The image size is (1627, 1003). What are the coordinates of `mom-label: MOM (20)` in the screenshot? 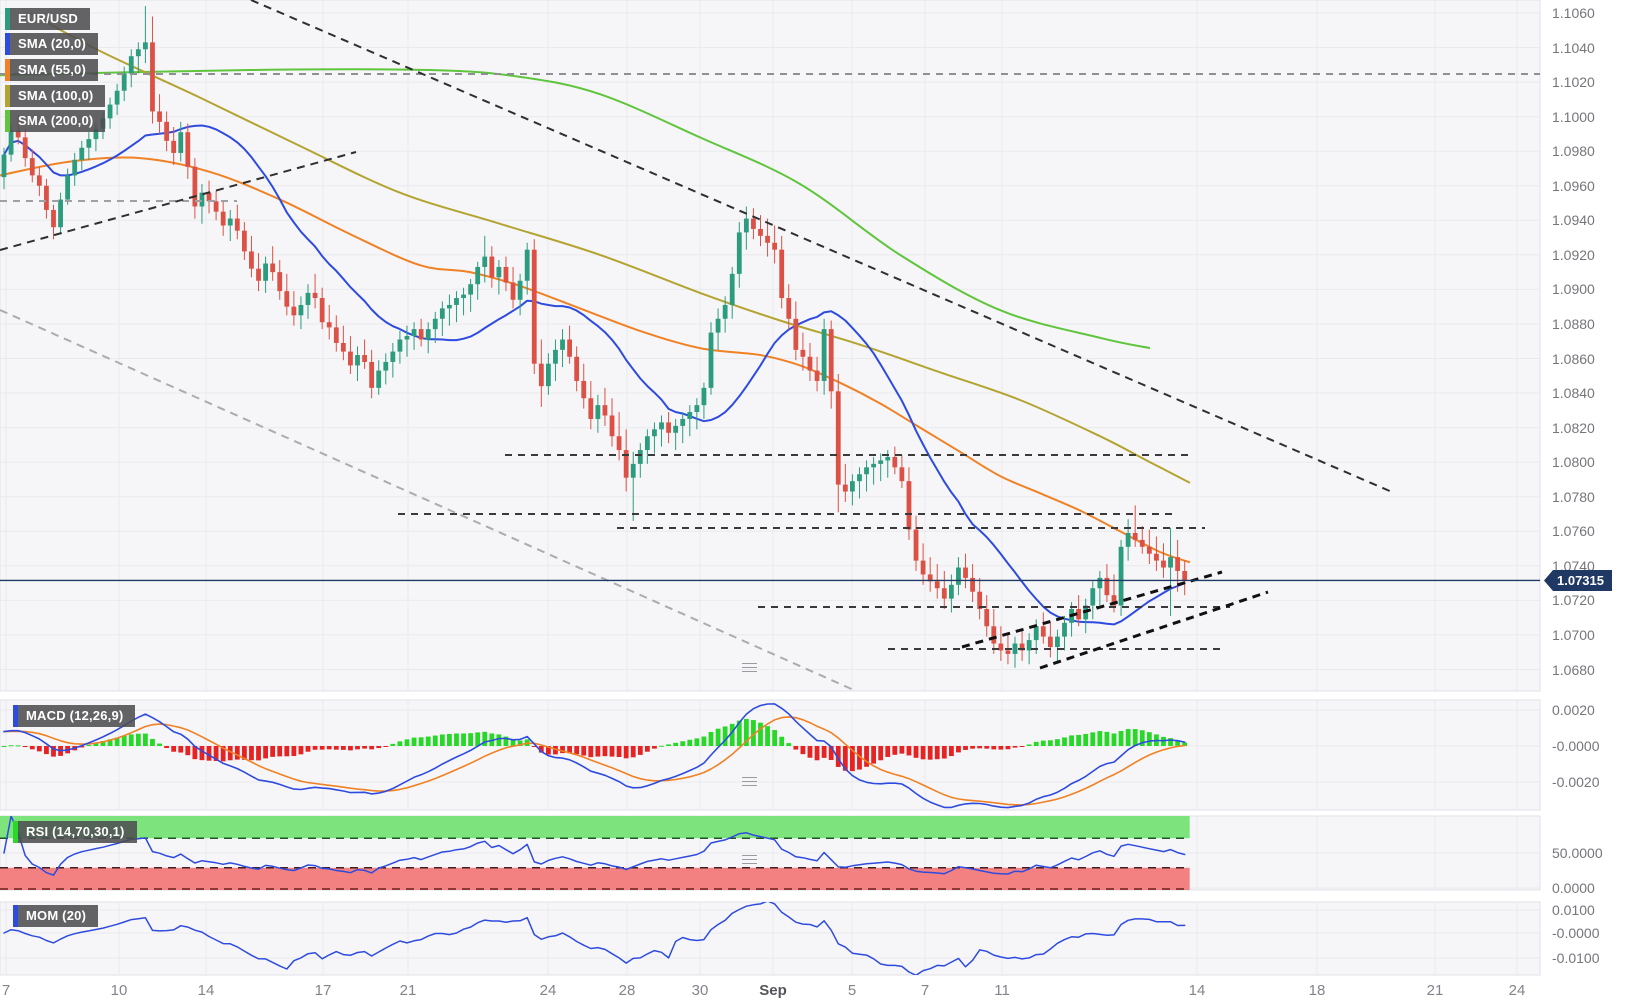 It's located at (58, 916).